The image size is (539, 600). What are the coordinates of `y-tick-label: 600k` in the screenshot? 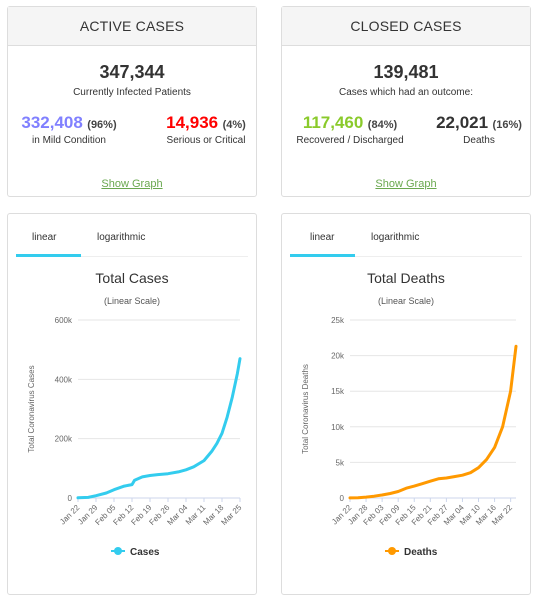 It's located at (64, 320).